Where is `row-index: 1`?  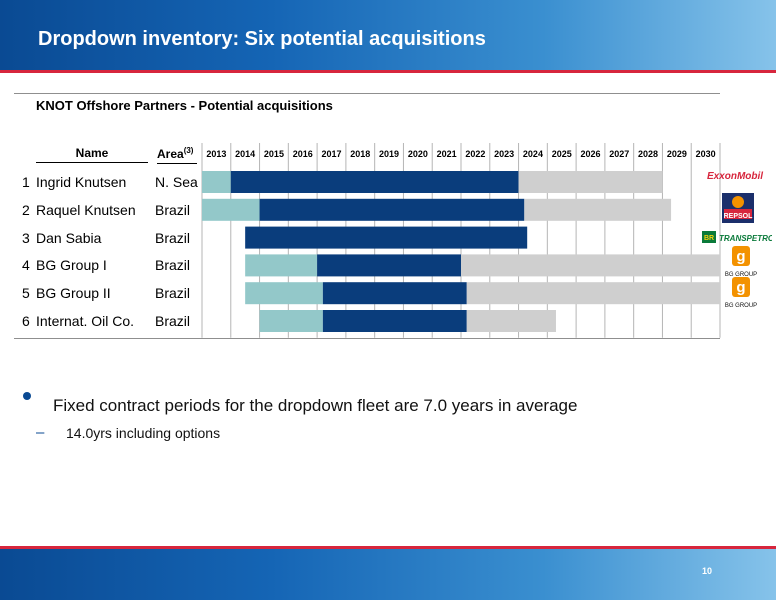 row-index: 1 is located at coordinates (26, 182).